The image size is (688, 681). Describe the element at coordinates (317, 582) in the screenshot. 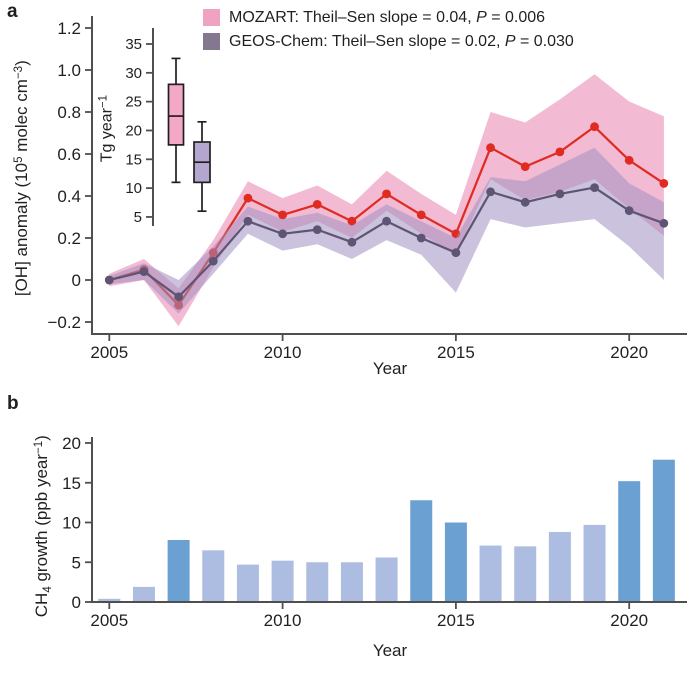

I see `ch4-bar-2011` at that location.